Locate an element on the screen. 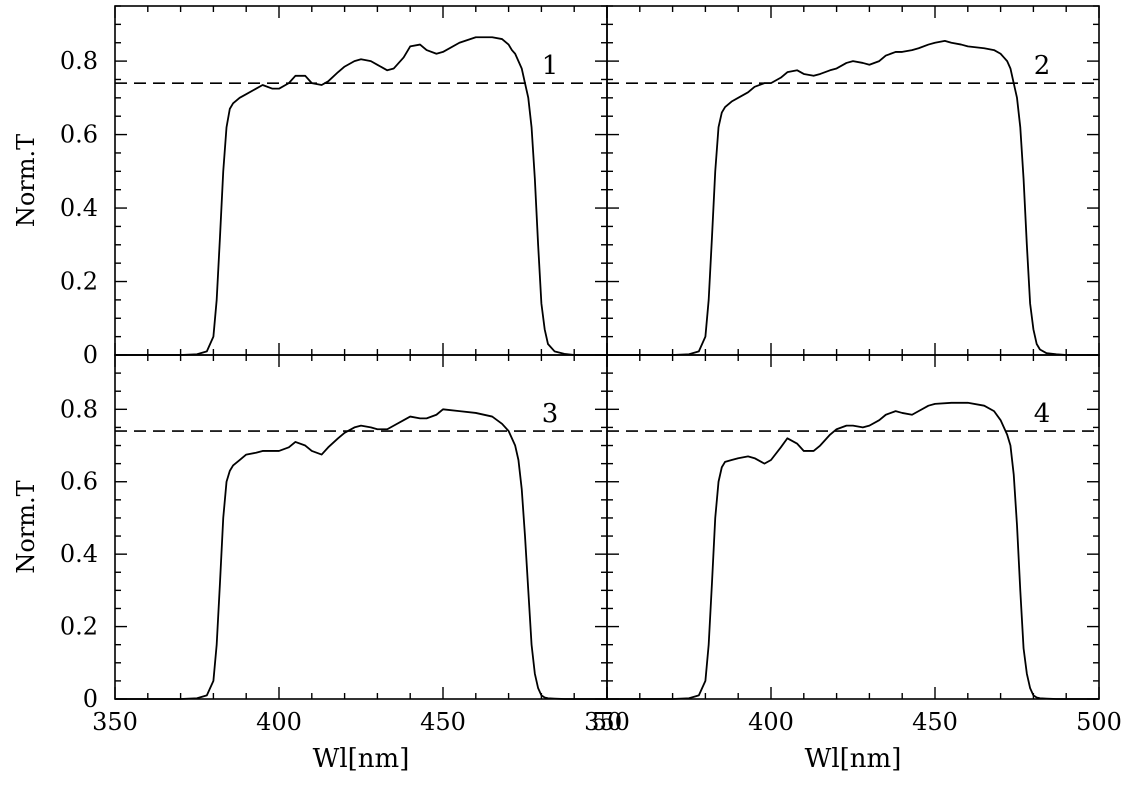  panel-number-label: 1 is located at coordinates (550, 66).